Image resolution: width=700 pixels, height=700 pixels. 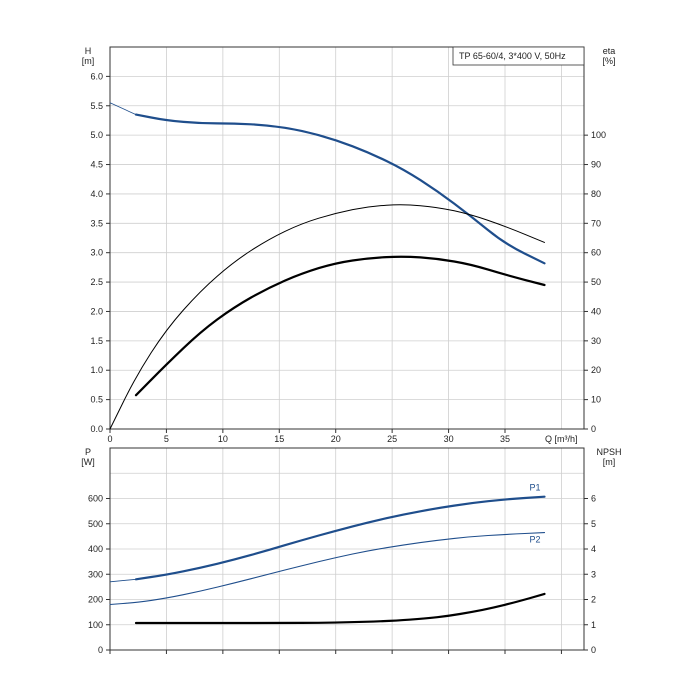 I want to click on left-tick-label: 0.5, so click(x=96, y=400).